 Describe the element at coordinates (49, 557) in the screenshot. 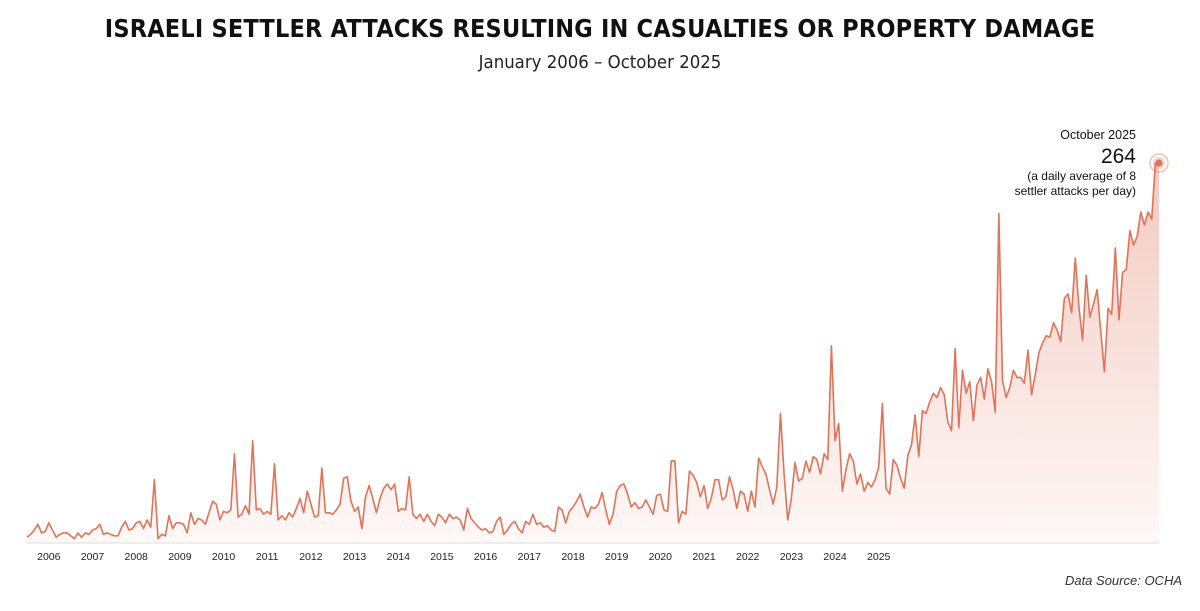

I see `x-tick-label: 2006` at that location.